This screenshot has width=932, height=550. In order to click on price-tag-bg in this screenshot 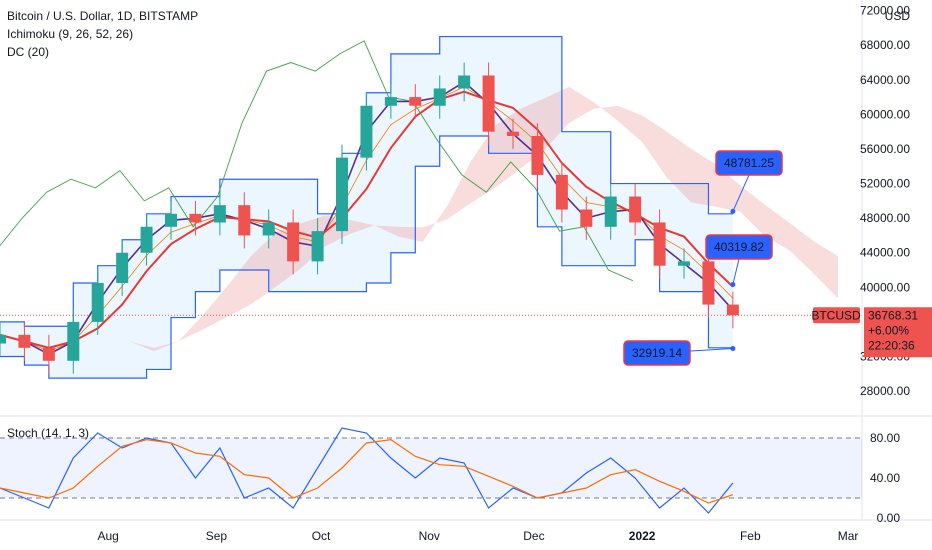, I will do `click(898, 332)`.